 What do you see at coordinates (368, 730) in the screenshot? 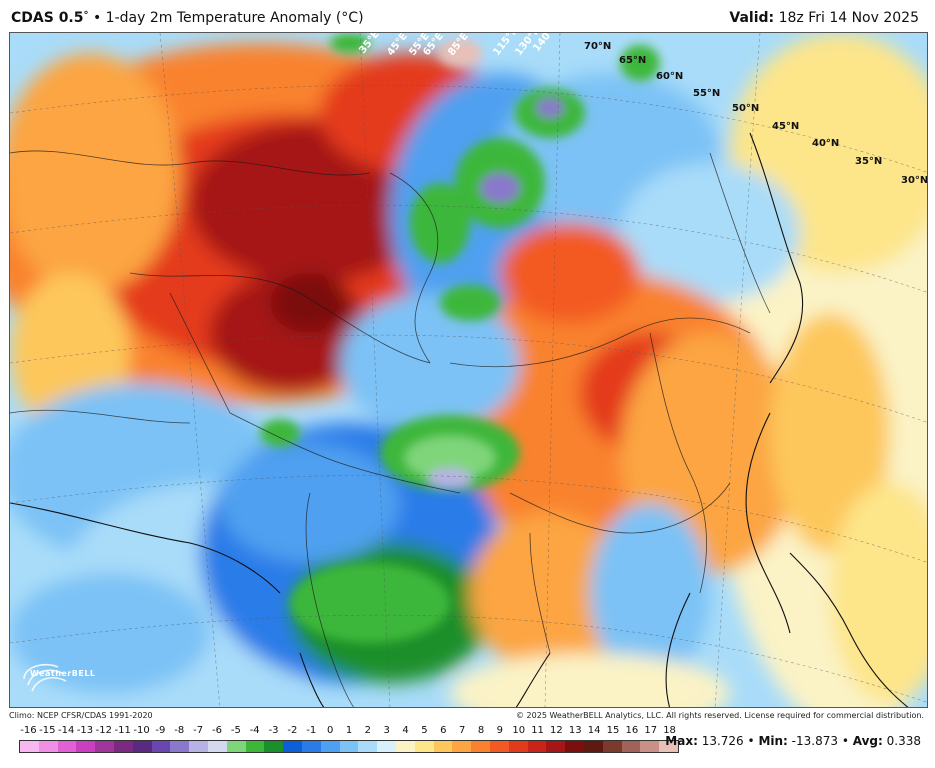
I see `scale-label: 2` at bounding box center [368, 730].